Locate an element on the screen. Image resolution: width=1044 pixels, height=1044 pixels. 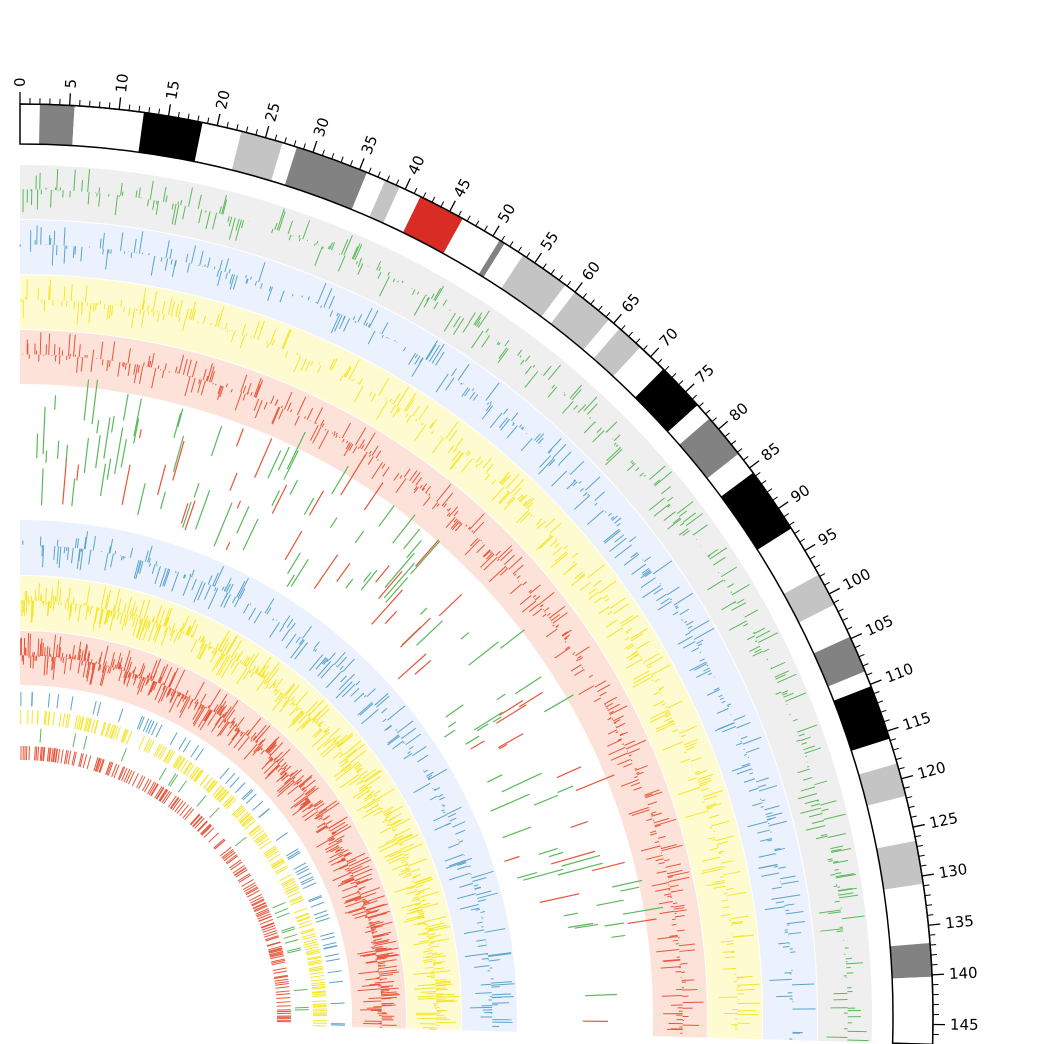
band-gray50 is located at coordinates (709, 448).